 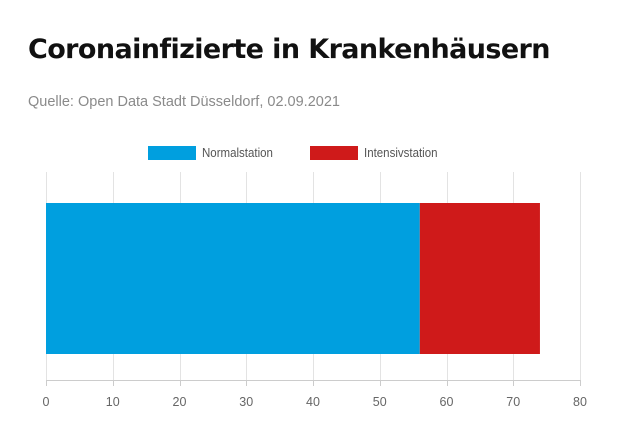 What do you see at coordinates (447, 402) in the screenshot?
I see `x-tick-label-6: 60` at bounding box center [447, 402].